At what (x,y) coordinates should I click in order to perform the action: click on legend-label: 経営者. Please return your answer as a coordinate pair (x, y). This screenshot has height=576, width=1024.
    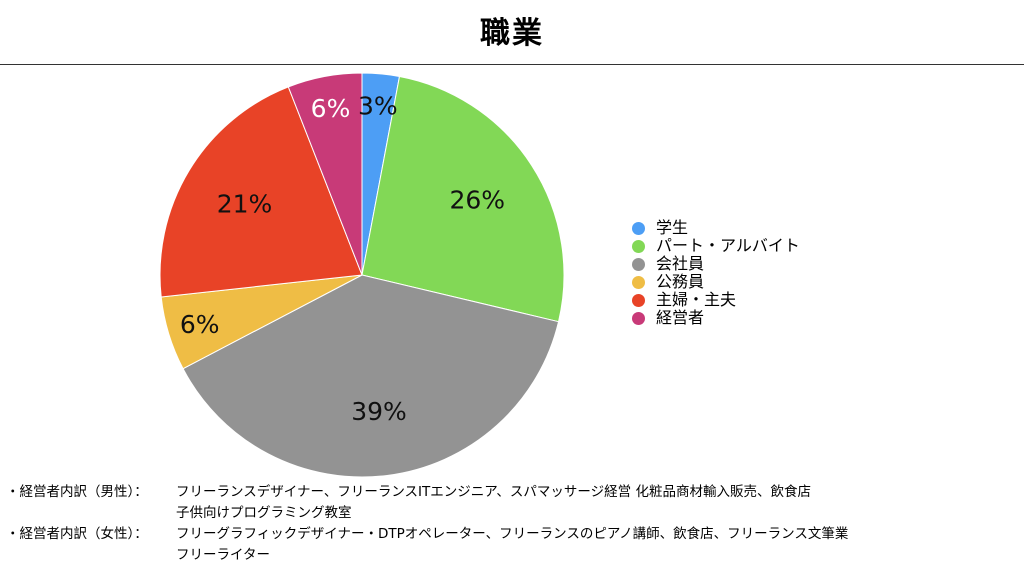
    Looking at the image, I should click on (680, 317).